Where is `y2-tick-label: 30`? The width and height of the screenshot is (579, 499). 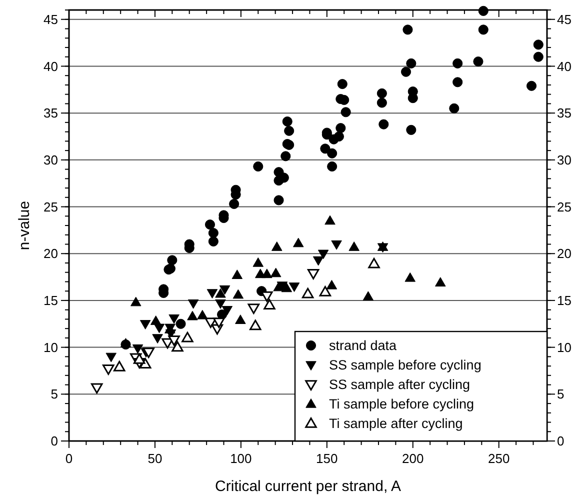
y2-tick-label: 30 is located at coordinates (564, 160).